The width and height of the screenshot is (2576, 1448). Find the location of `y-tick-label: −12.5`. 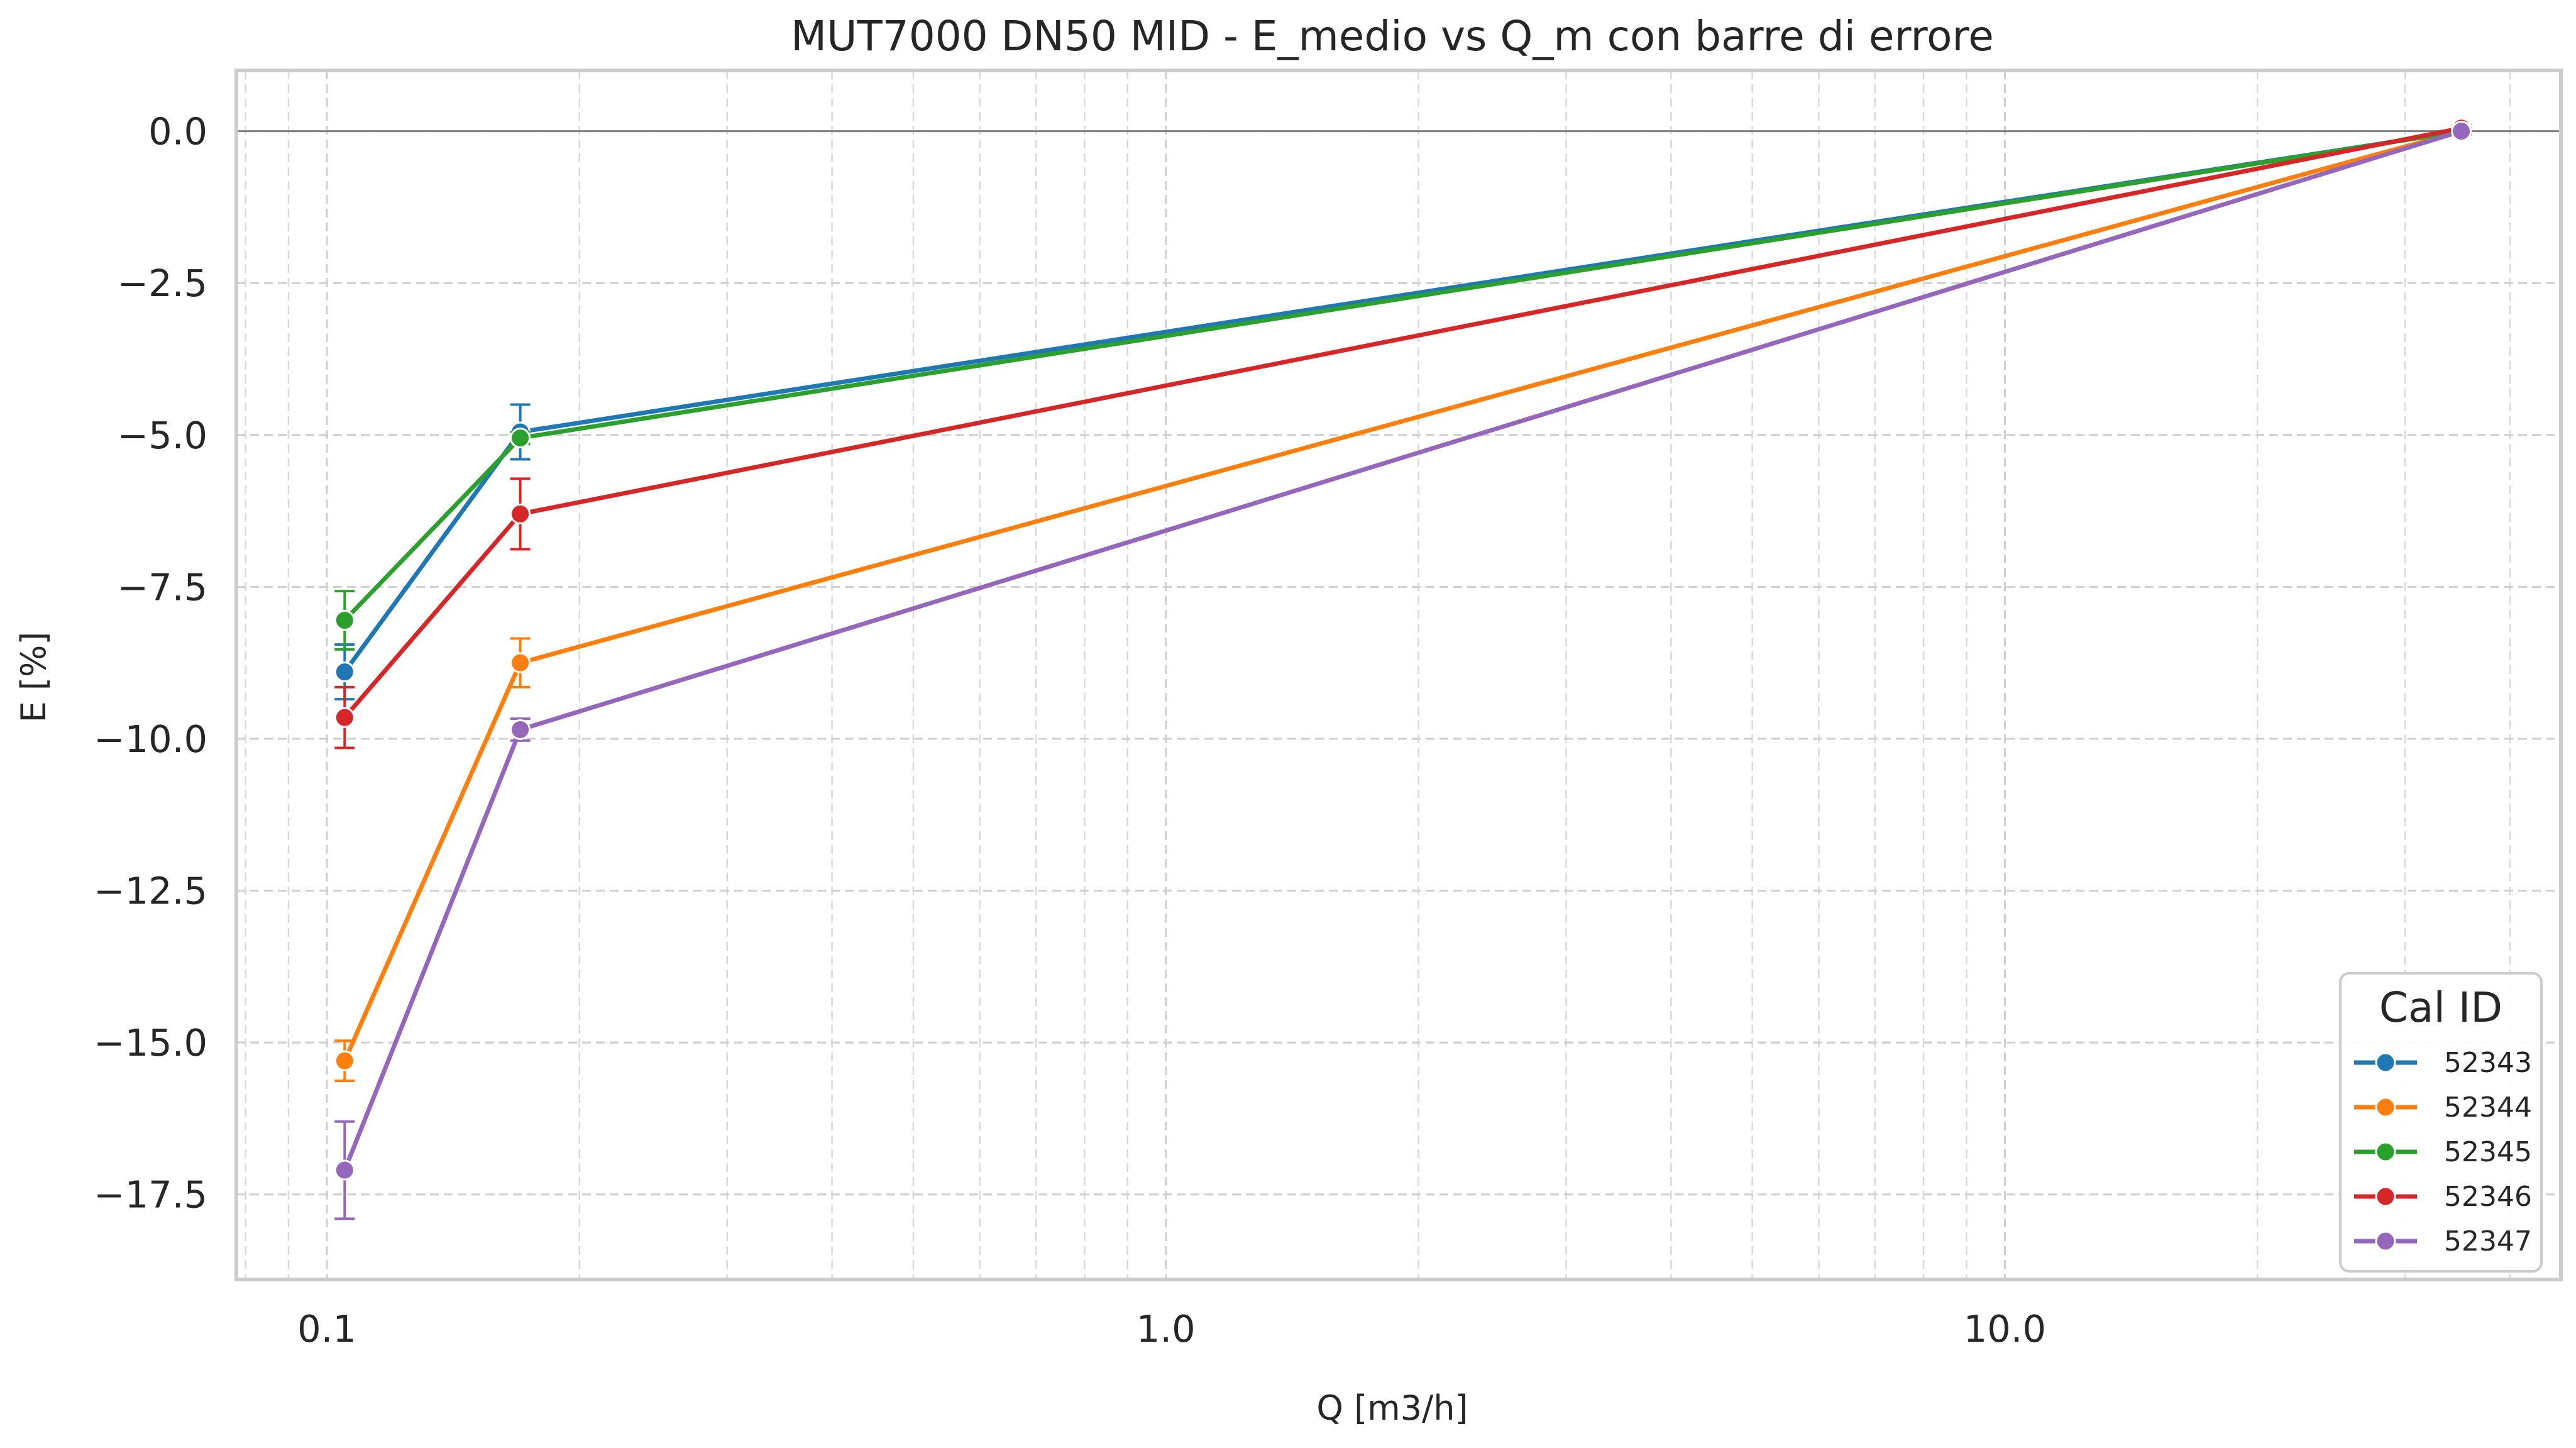

y-tick-label: −12.5 is located at coordinates (151, 891).